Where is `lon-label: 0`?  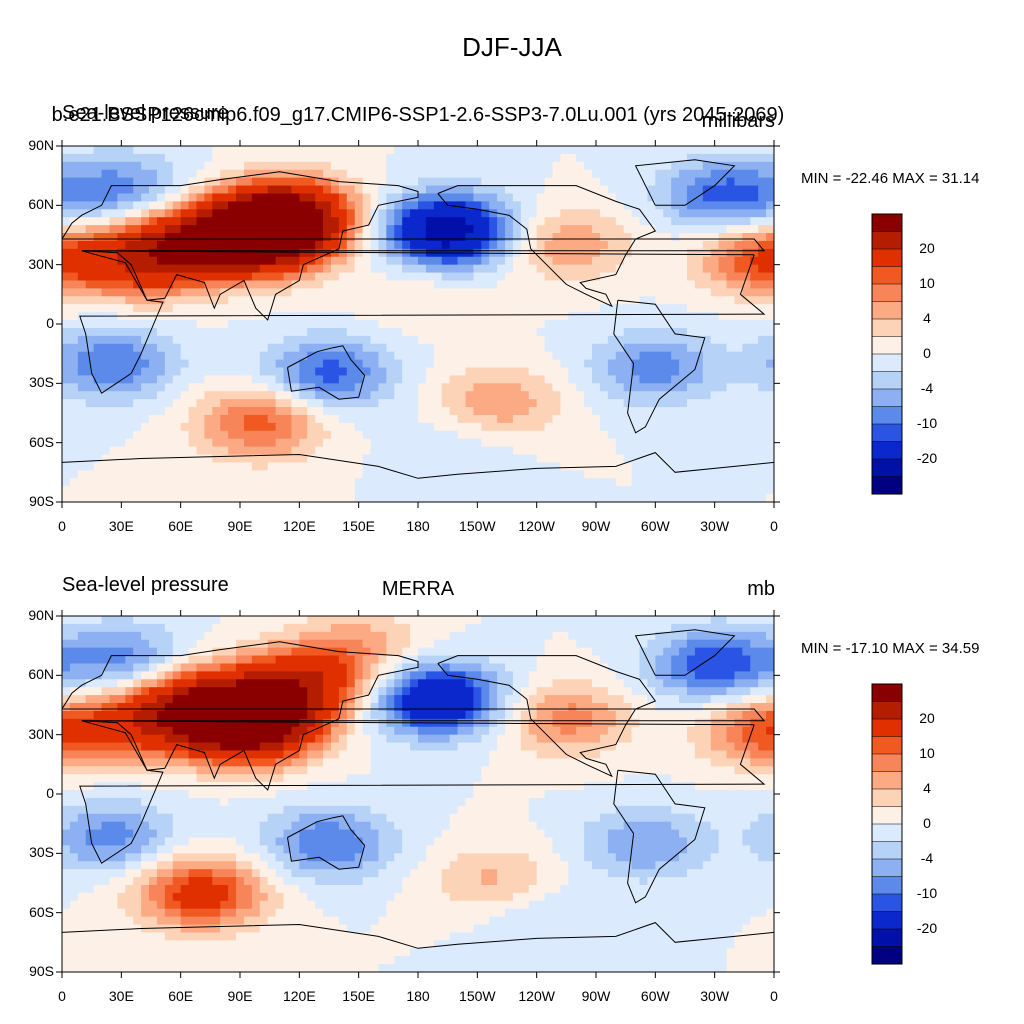 lon-label: 0 is located at coordinates (774, 526).